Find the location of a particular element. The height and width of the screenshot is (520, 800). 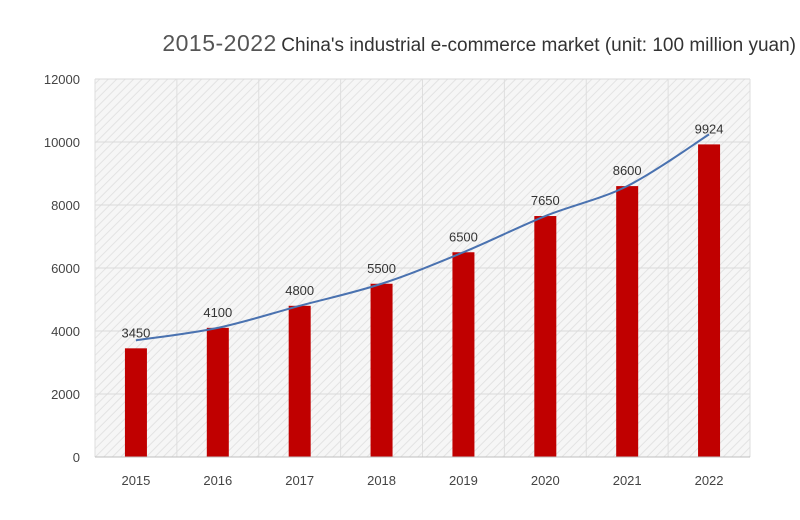

data-label-2021: 8600 is located at coordinates (627, 170).